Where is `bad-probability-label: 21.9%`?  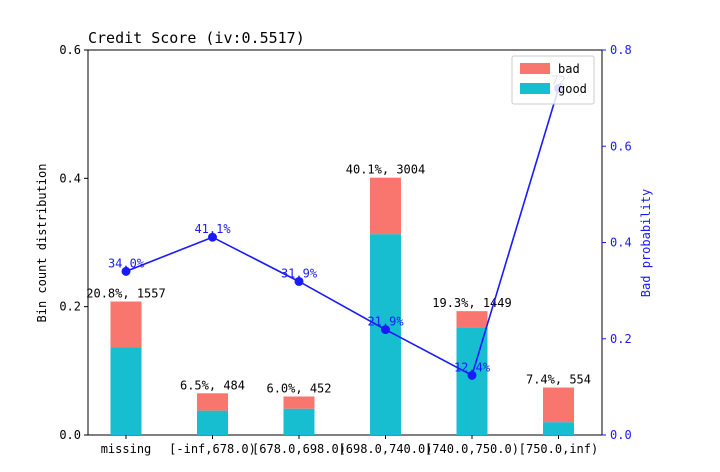 bad-probability-label: 21.9% is located at coordinates (385, 322).